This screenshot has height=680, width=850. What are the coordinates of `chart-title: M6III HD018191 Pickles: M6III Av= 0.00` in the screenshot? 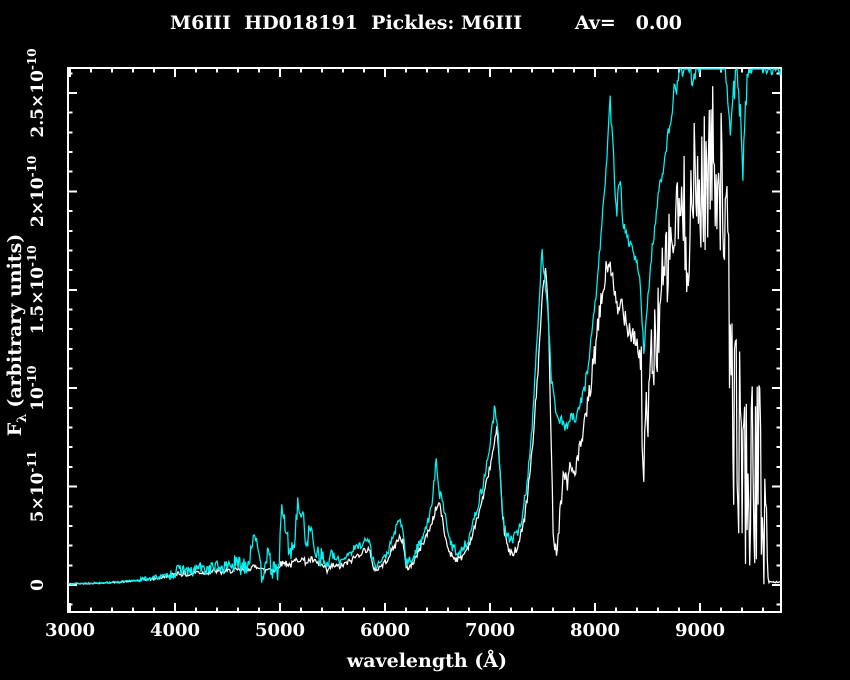 It's located at (426, 23).